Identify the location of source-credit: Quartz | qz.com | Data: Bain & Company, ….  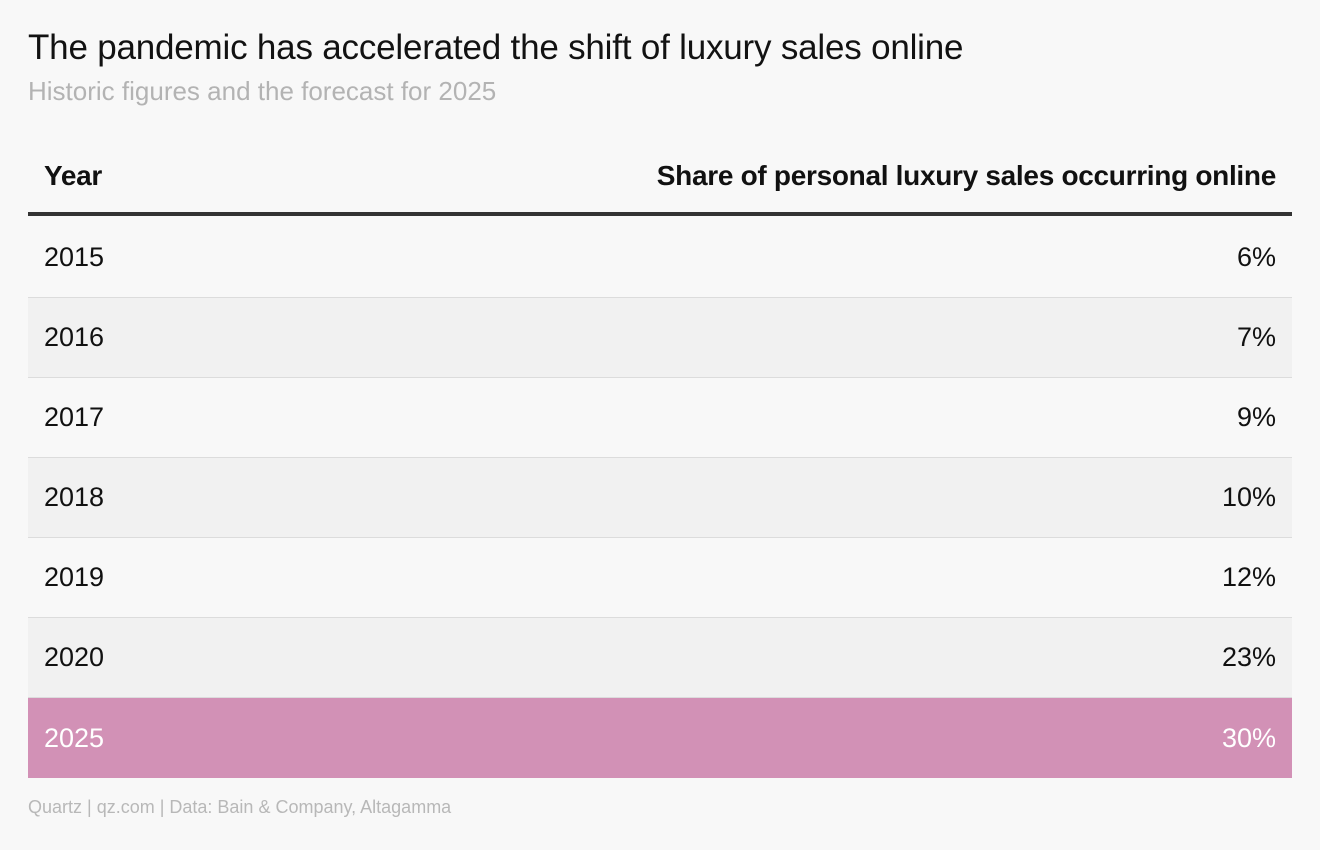
(240, 807).